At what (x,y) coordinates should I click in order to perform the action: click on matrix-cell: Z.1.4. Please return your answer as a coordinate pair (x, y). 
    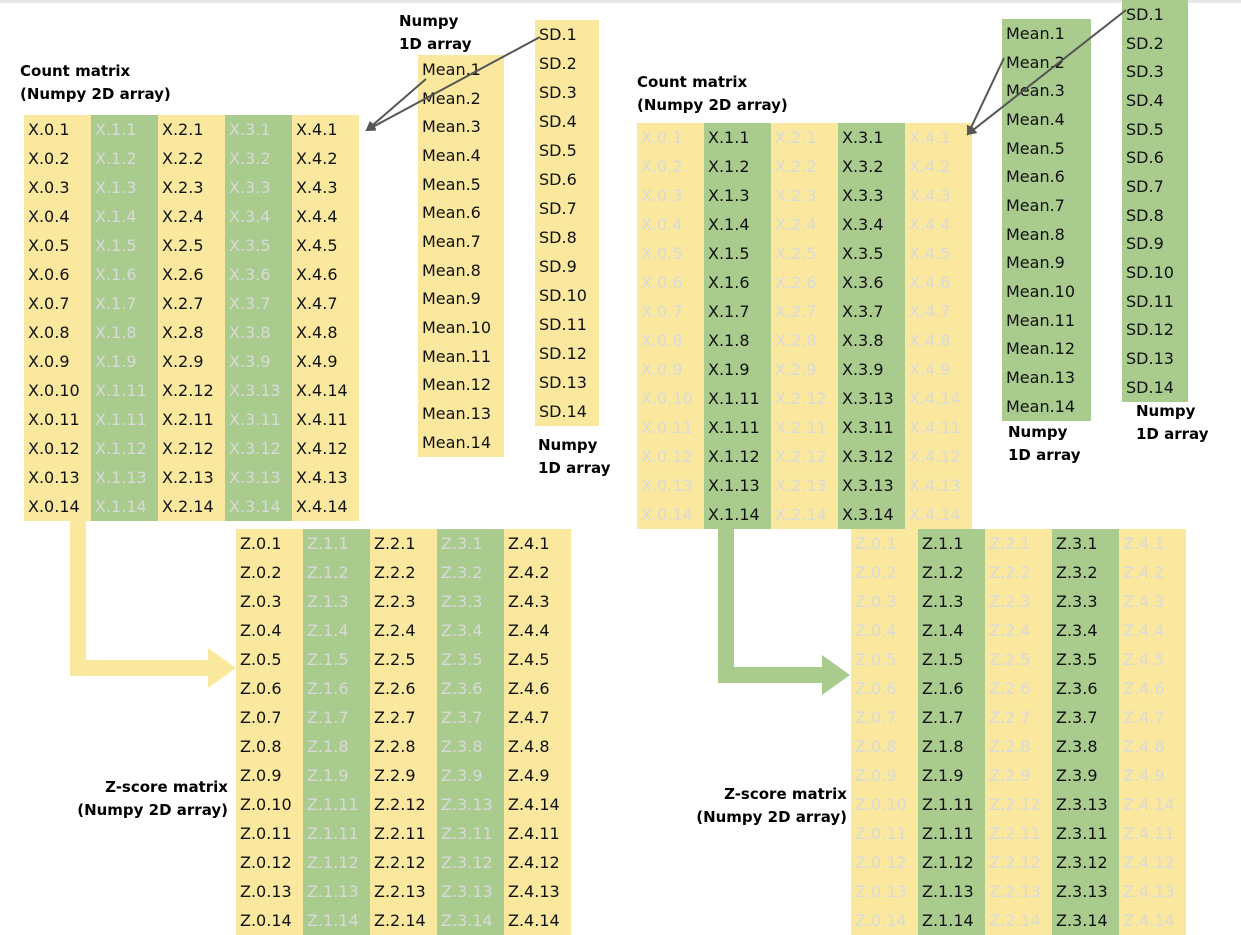
    Looking at the image, I should click on (336, 630).